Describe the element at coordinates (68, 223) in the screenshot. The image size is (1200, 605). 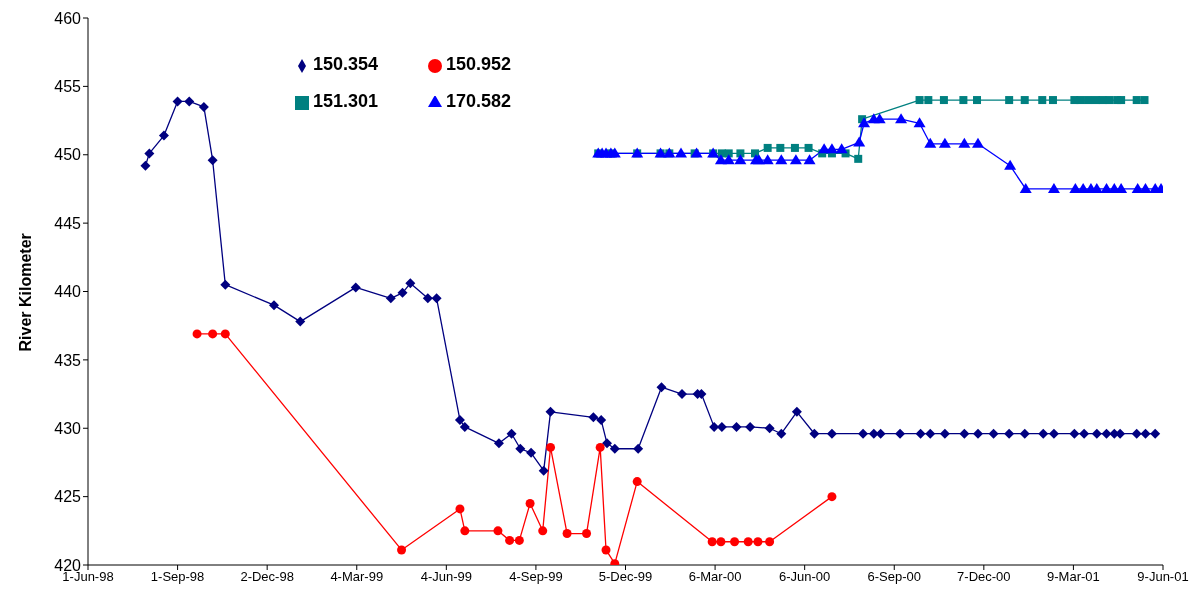
I see `y-tick-label: 445` at that location.